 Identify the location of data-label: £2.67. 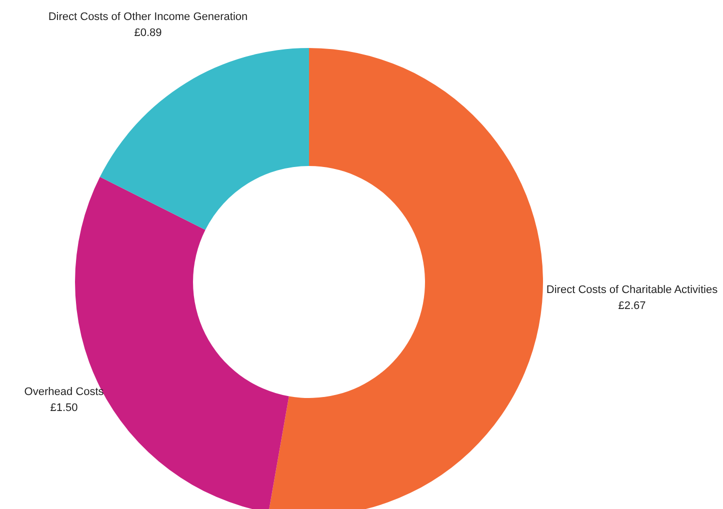
(632, 306).